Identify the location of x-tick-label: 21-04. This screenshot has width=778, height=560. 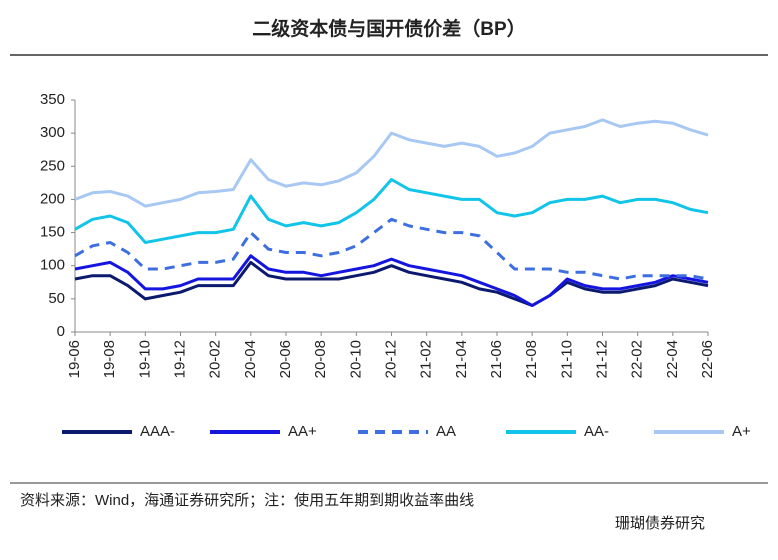
(461, 359).